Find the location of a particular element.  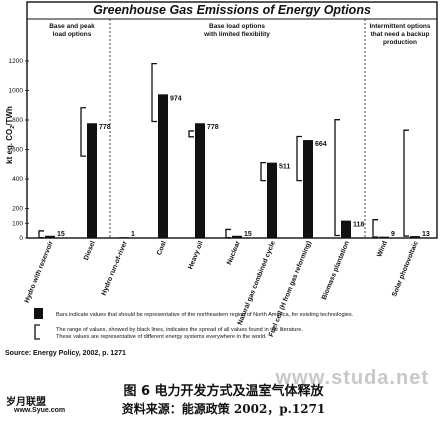

y-tick-label: 100 is located at coordinates (17, 223).